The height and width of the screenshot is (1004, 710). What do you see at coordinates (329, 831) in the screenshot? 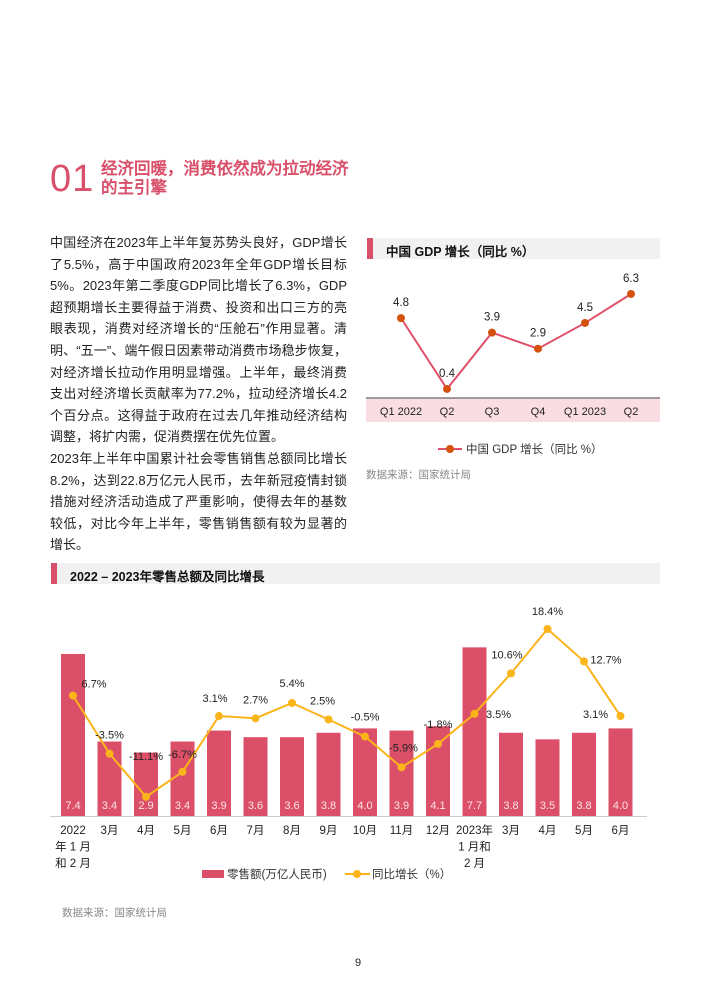
I see `x-tick-label: 9月` at bounding box center [329, 831].